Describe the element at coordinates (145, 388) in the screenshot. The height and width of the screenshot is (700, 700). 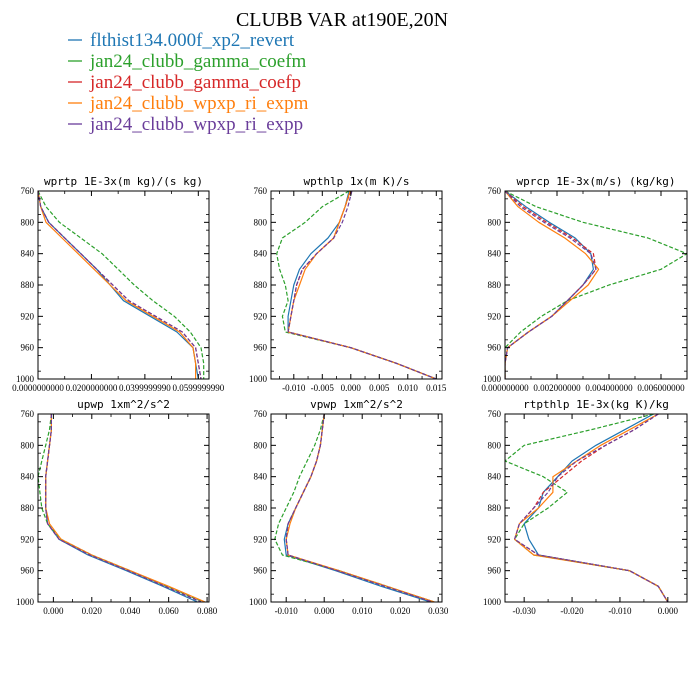
I see `x-tick-label: 0.0399999990` at that location.